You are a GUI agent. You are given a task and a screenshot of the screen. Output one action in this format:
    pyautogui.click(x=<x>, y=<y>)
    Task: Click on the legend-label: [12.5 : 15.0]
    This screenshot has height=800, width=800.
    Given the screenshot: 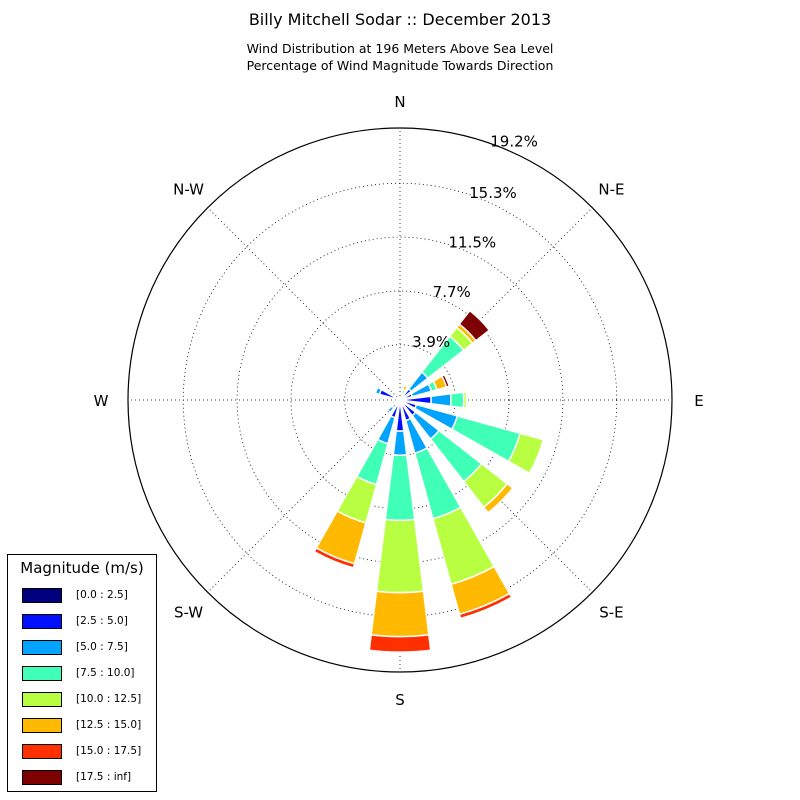 What is the action you would take?
    pyautogui.click(x=109, y=725)
    